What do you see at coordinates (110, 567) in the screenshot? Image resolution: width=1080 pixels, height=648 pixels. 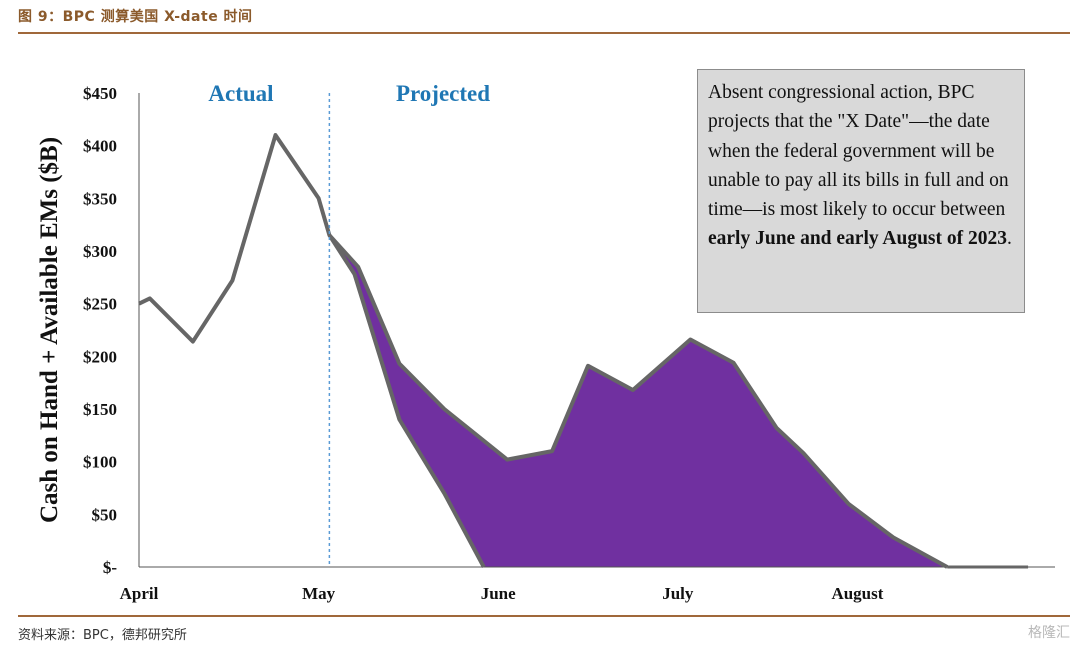 I see `y-tick-label: $-` at bounding box center [110, 567].